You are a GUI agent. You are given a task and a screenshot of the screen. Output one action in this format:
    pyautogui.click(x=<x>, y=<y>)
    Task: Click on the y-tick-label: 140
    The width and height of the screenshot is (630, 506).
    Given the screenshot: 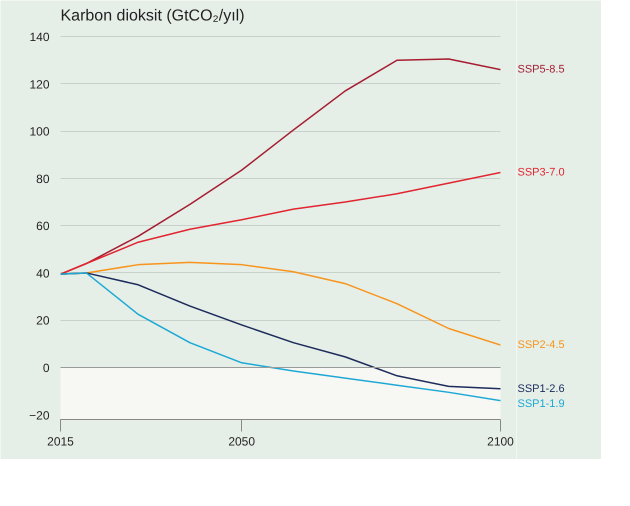 What is the action you would take?
    pyautogui.click(x=39, y=37)
    